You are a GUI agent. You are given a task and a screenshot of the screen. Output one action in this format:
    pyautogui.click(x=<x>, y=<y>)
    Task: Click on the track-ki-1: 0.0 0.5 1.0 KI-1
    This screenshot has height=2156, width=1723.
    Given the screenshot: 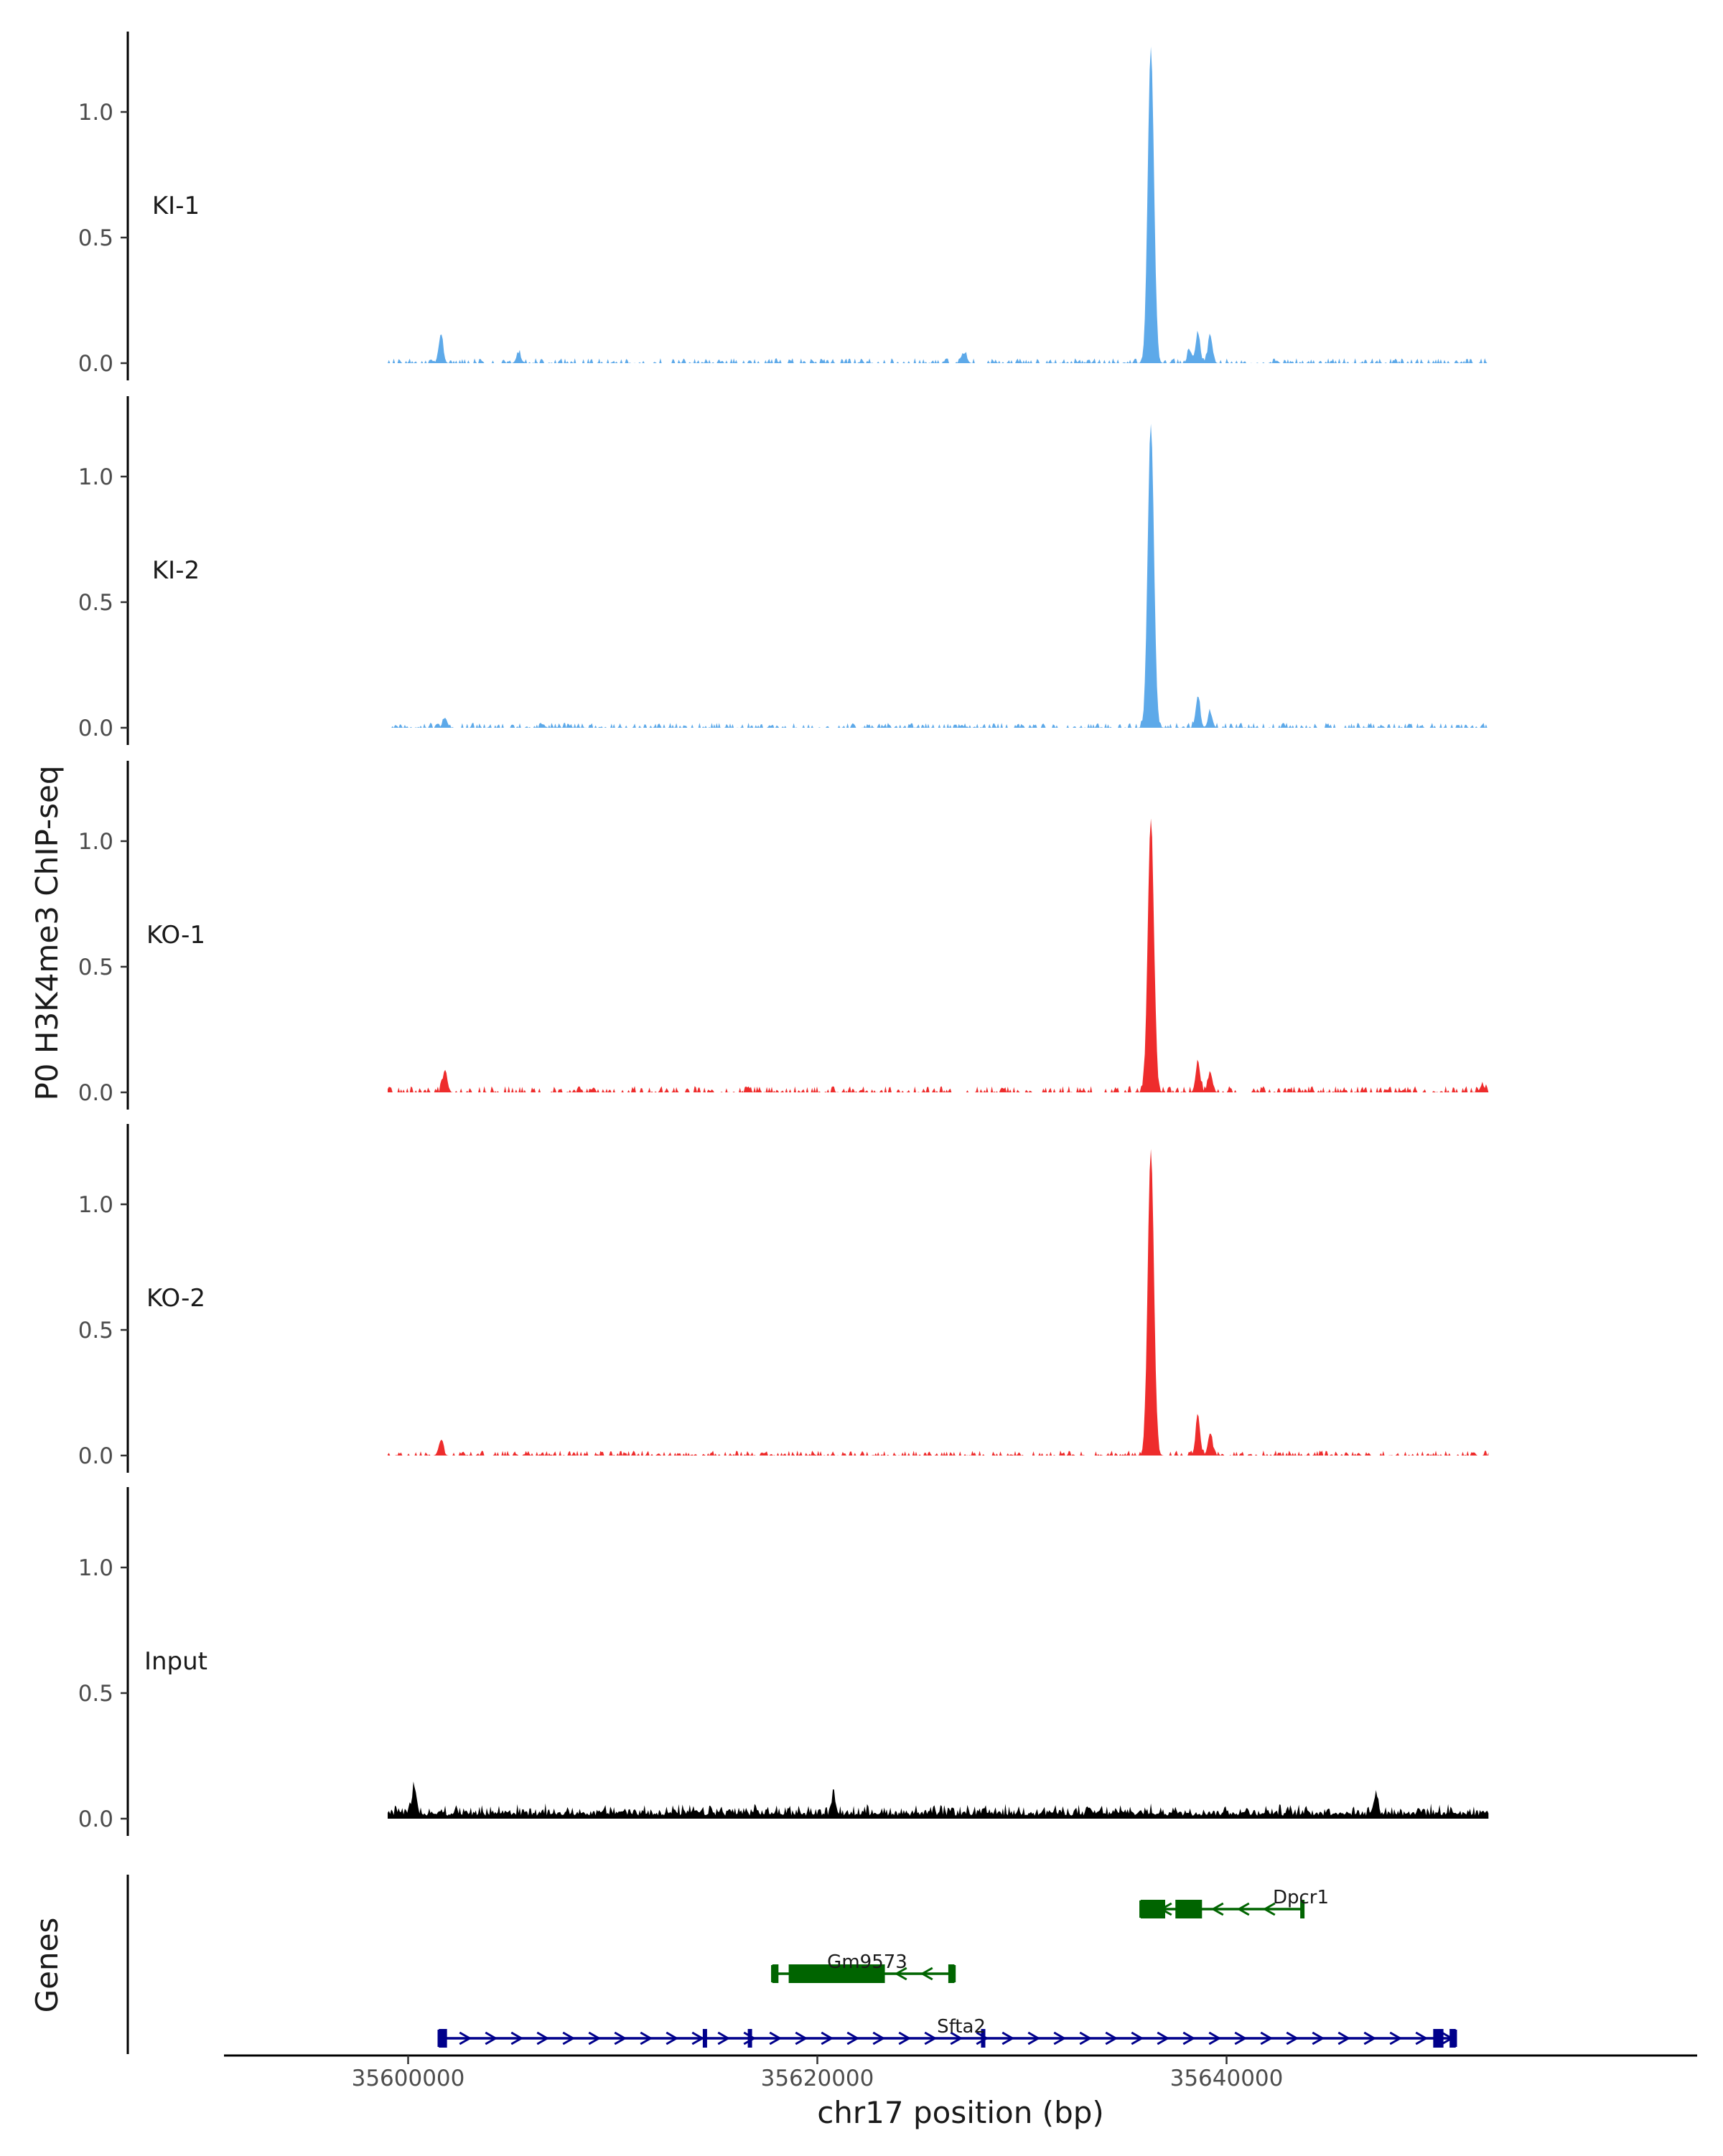 What is the action you would take?
    pyautogui.click(x=784, y=206)
    